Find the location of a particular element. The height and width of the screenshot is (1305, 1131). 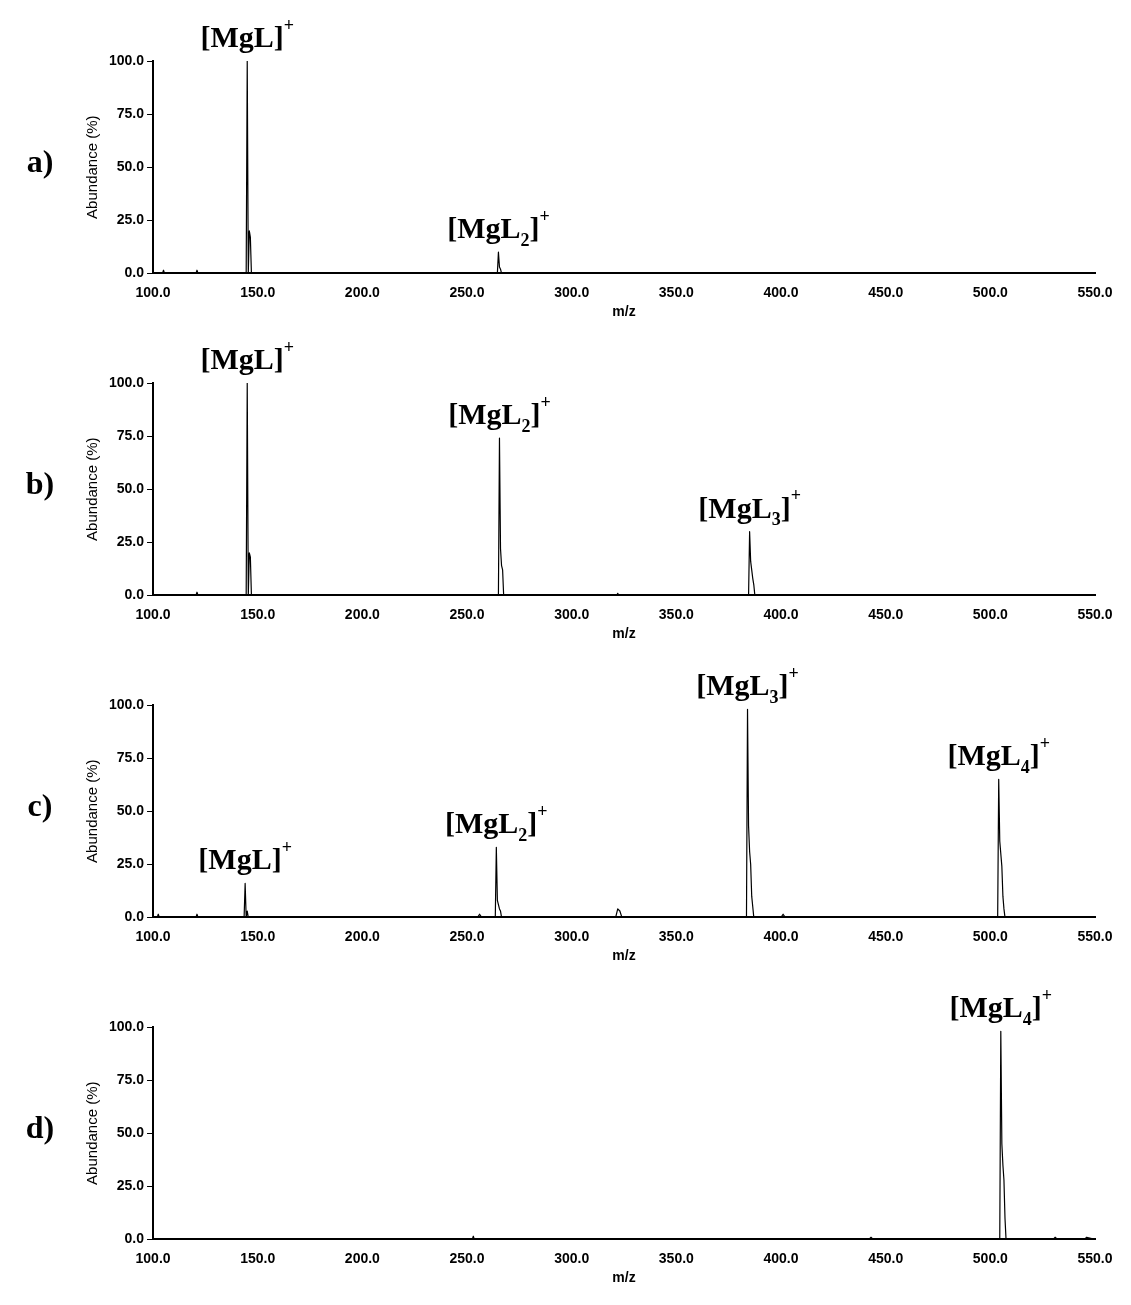

text: a) is located at coordinates (40, 161).